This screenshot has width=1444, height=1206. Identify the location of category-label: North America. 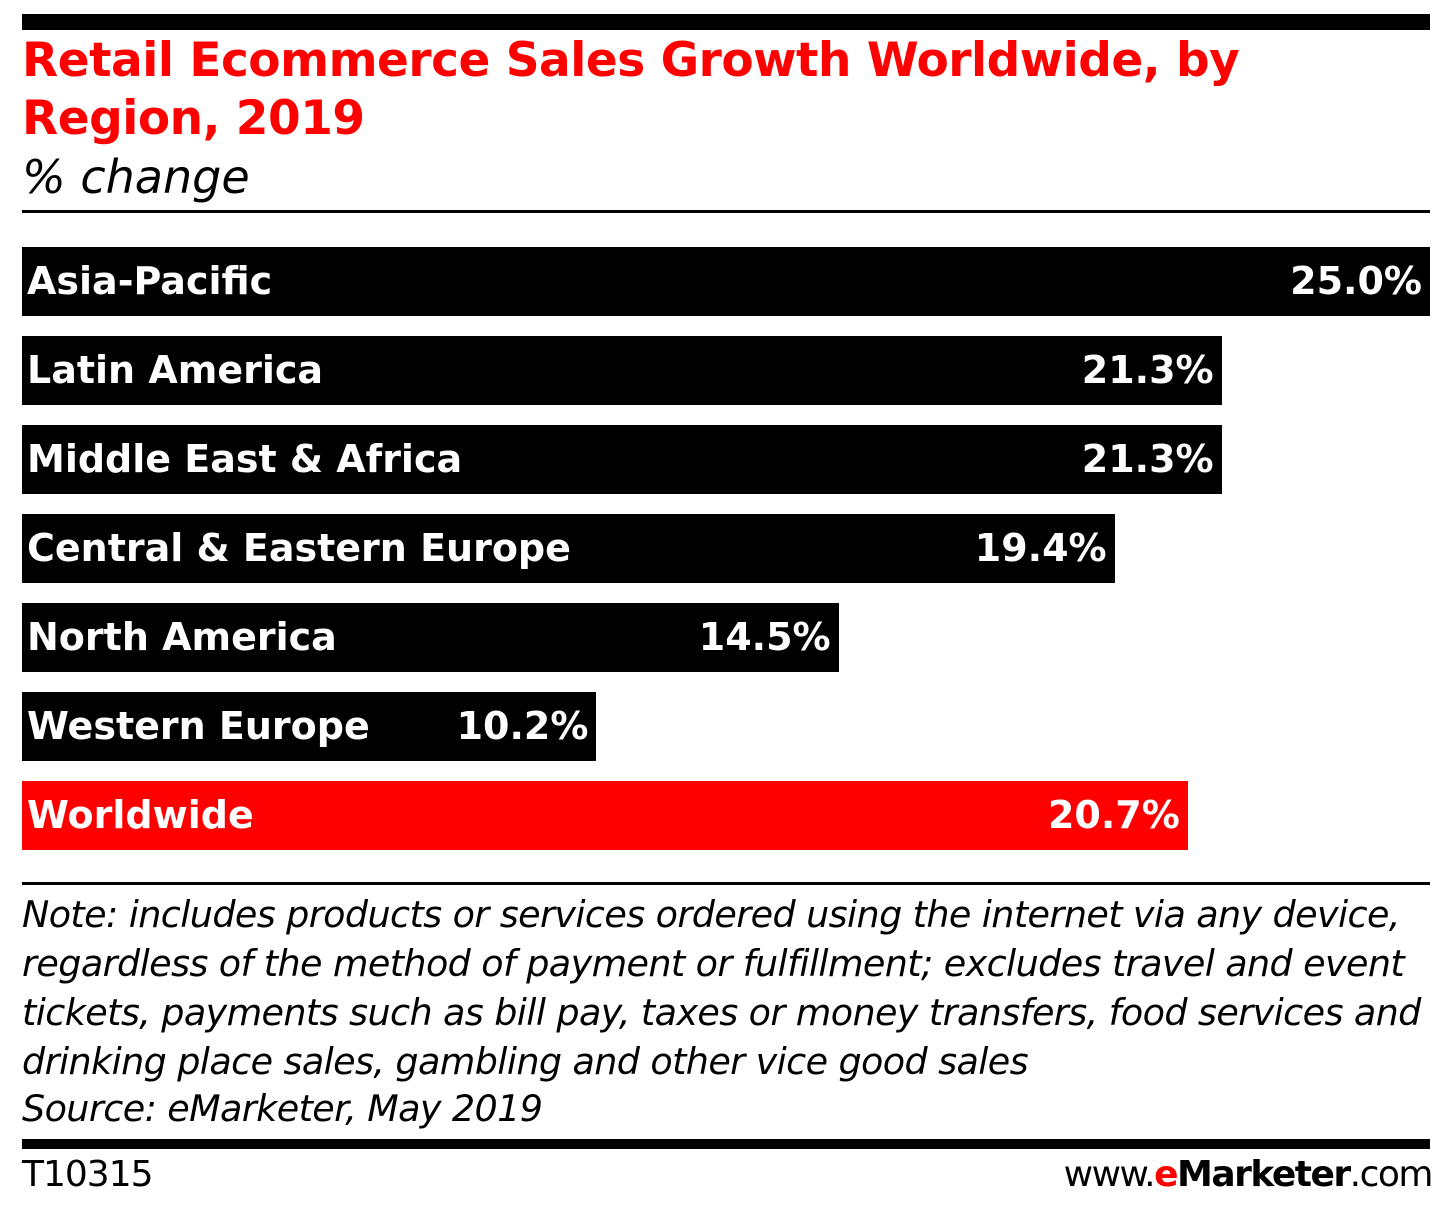
(182, 637).